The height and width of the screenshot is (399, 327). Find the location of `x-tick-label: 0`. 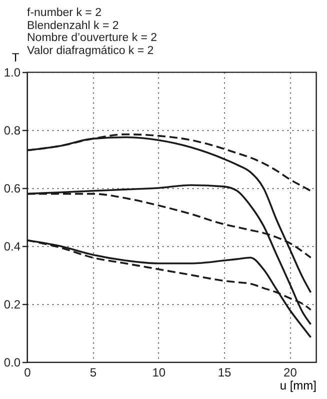

x-tick-label: 0 is located at coordinates (28, 373).